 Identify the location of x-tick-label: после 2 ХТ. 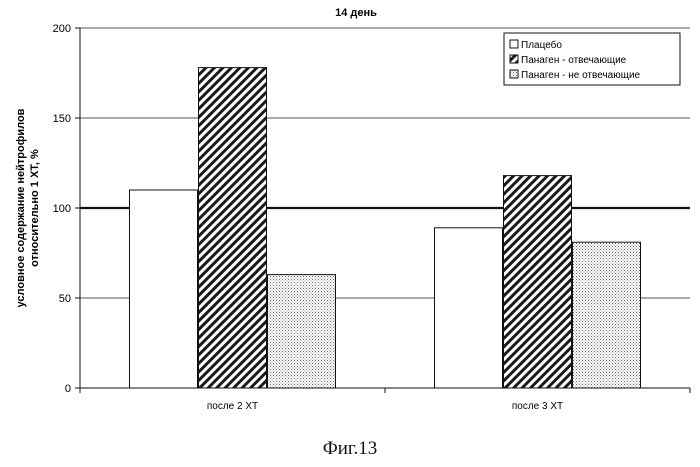
(232, 406).